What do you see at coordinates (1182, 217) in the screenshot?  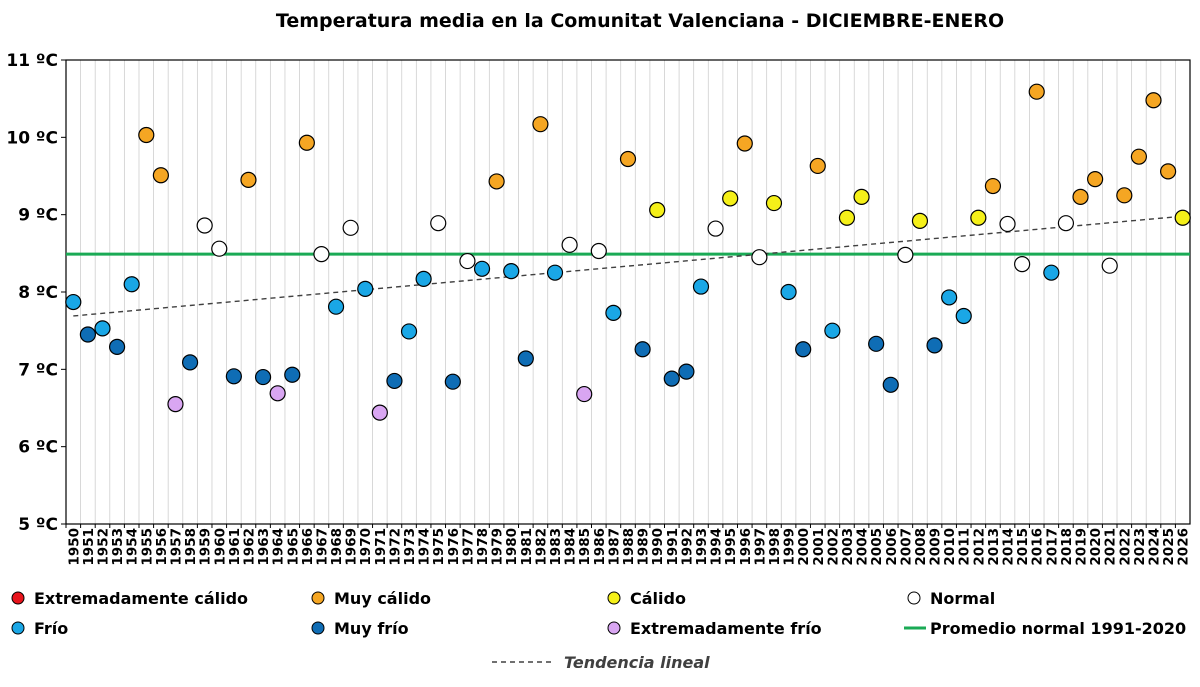 I see `data-point-2026` at bounding box center [1182, 217].